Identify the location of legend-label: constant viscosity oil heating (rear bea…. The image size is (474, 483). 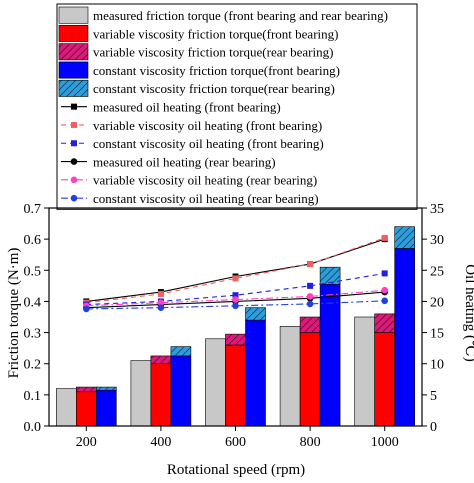
(206, 198).